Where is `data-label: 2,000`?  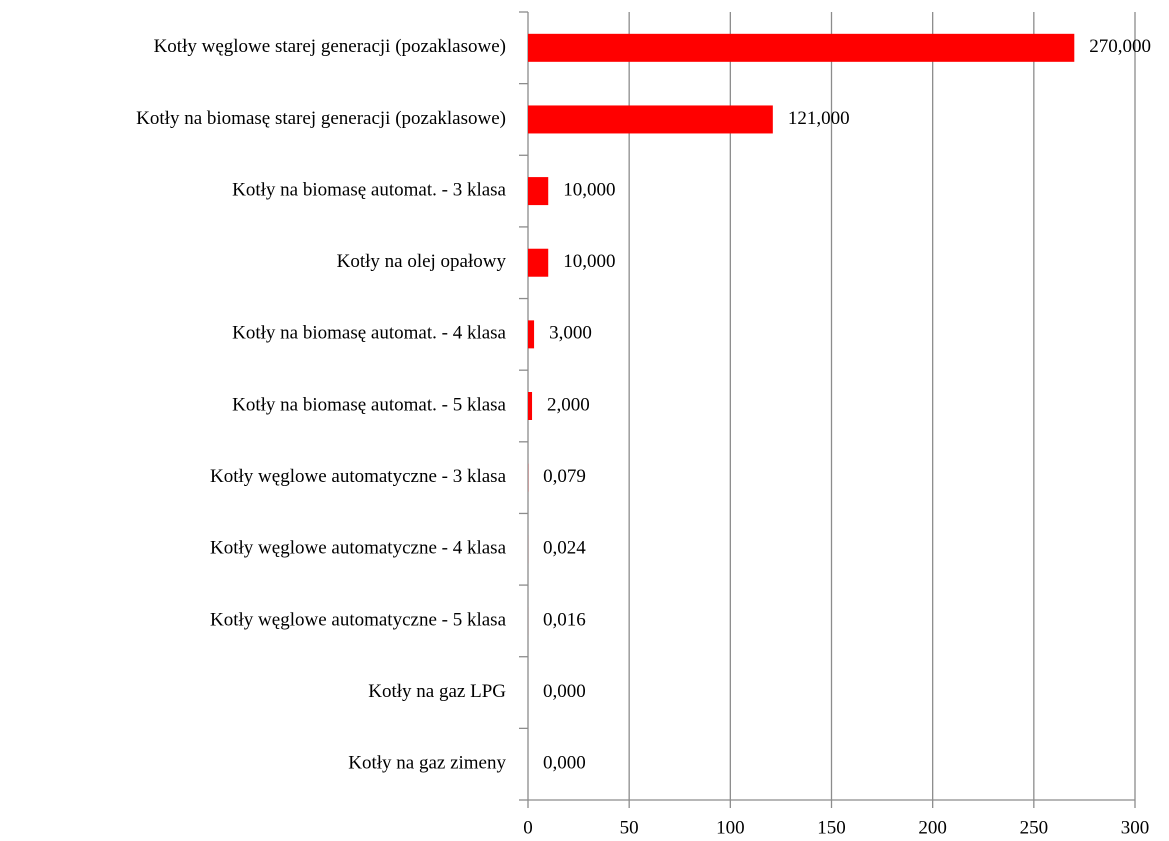 data-label: 2,000 is located at coordinates (568, 404).